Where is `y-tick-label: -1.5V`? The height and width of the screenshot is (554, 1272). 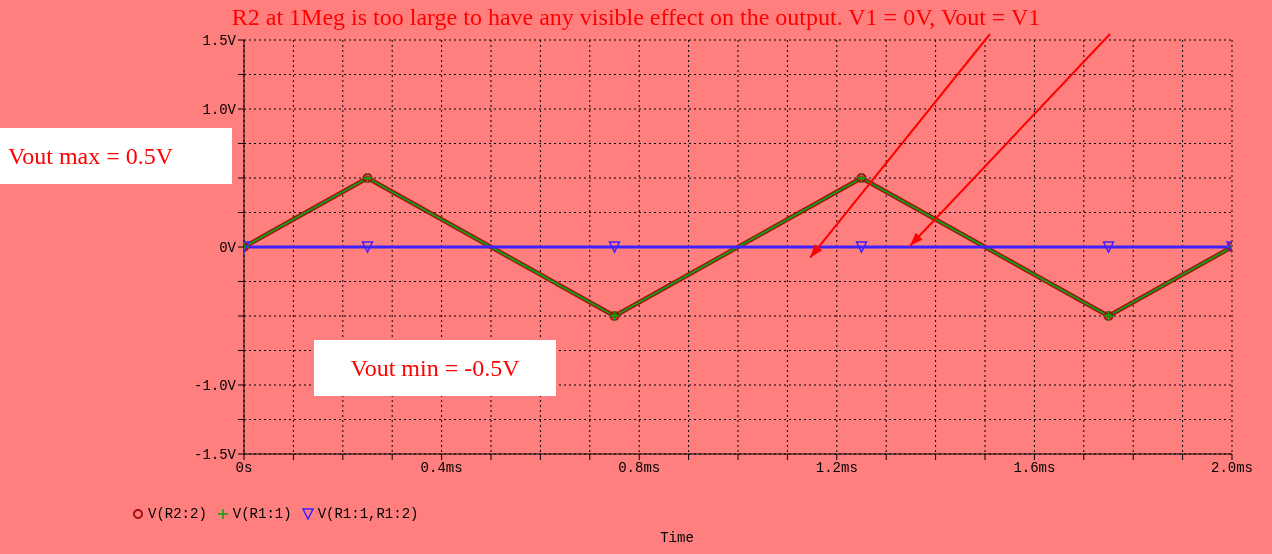 y-tick-label: -1.5V is located at coordinates (215, 454).